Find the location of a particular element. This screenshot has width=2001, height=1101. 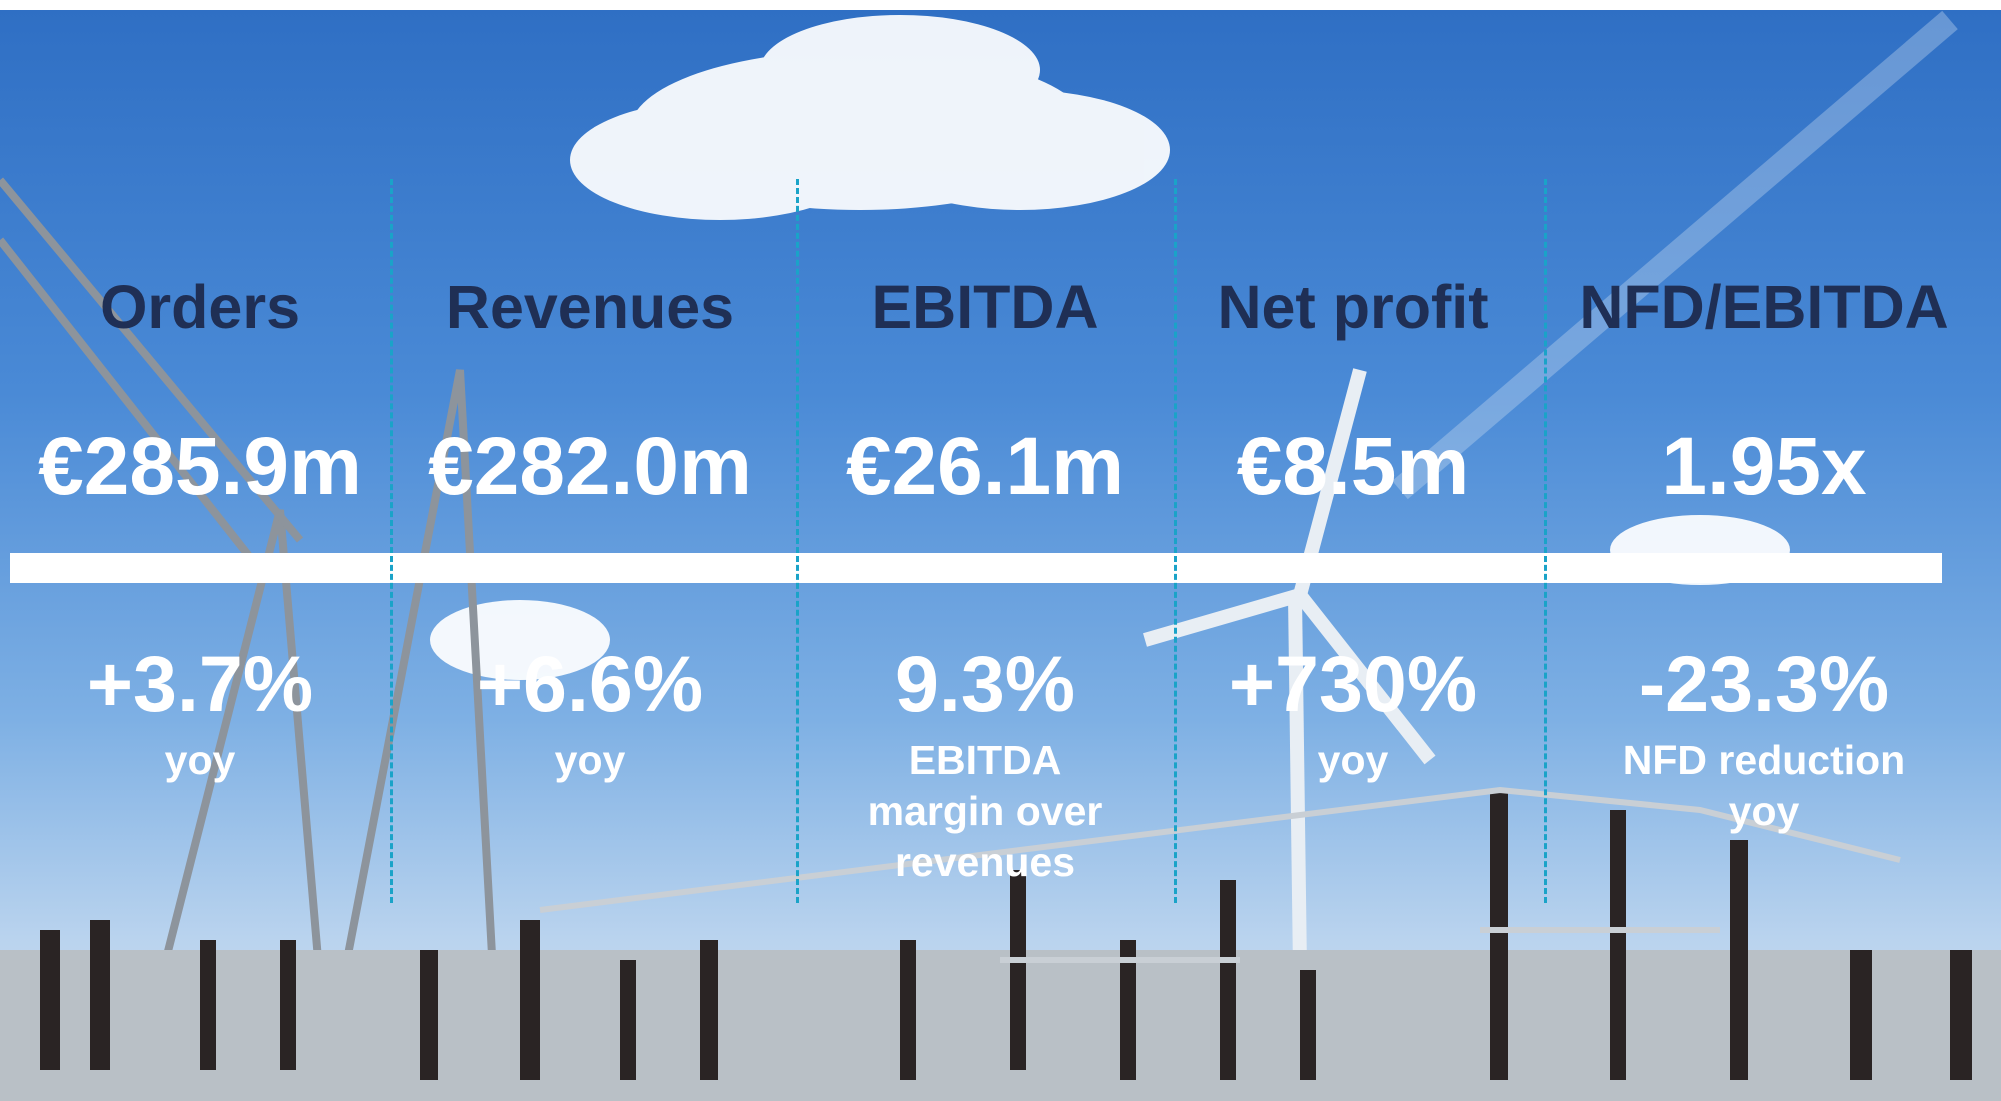

divider-bar is located at coordinates (976, 568).